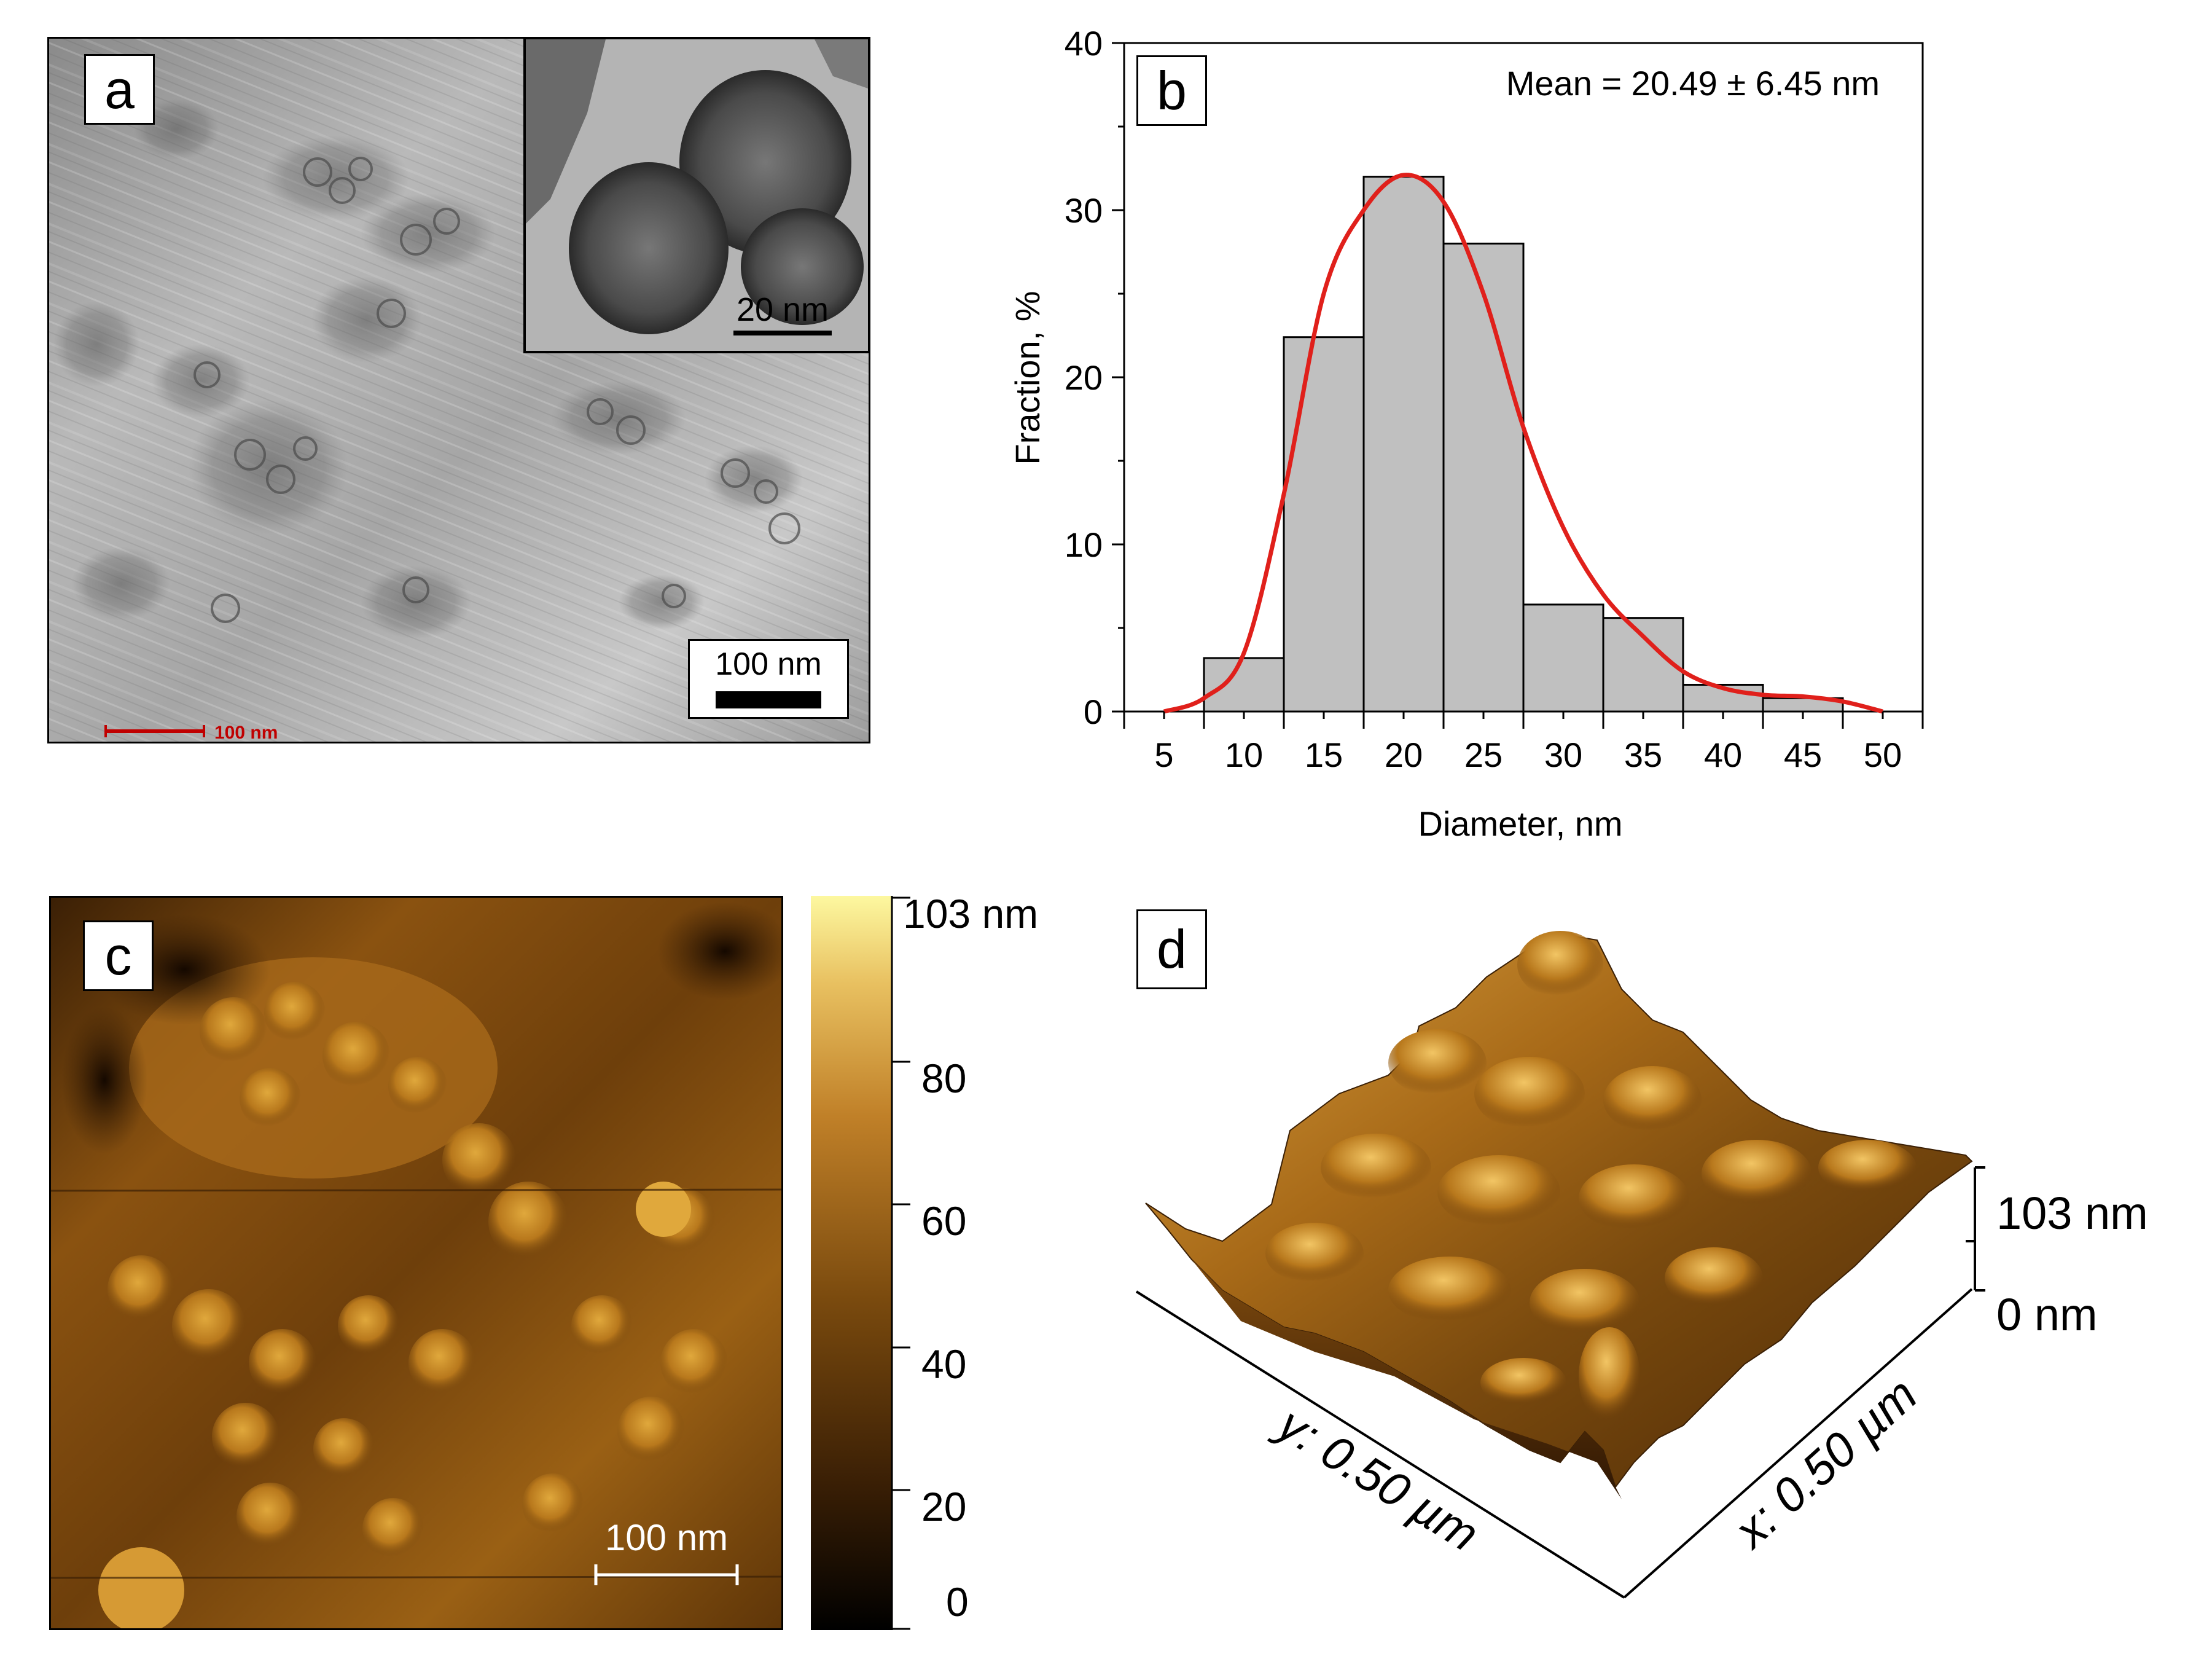 The height and width of the screenshot is (1659, 2212). Describe the element at coordinates (1244, 754) in the screenshot. I see `x-tick-label: 10` at that location.